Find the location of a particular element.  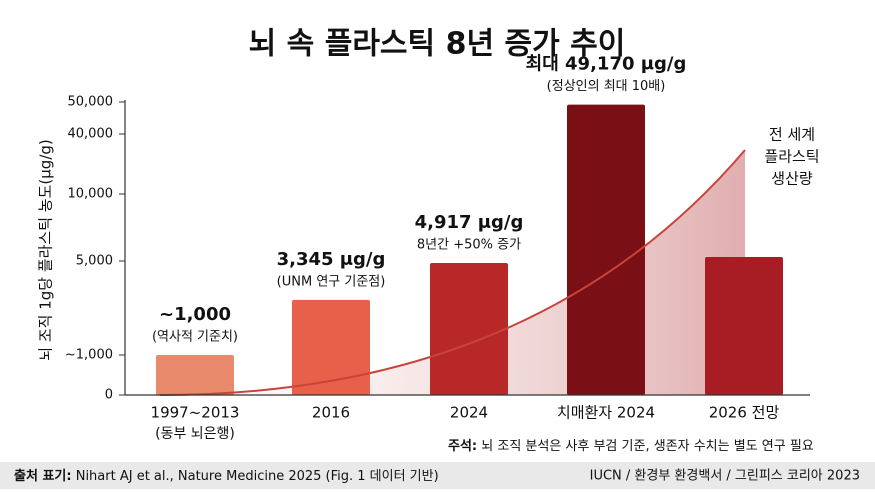

bar-note: (정상인의 최대 10배) is located at coordinates (606, 86).